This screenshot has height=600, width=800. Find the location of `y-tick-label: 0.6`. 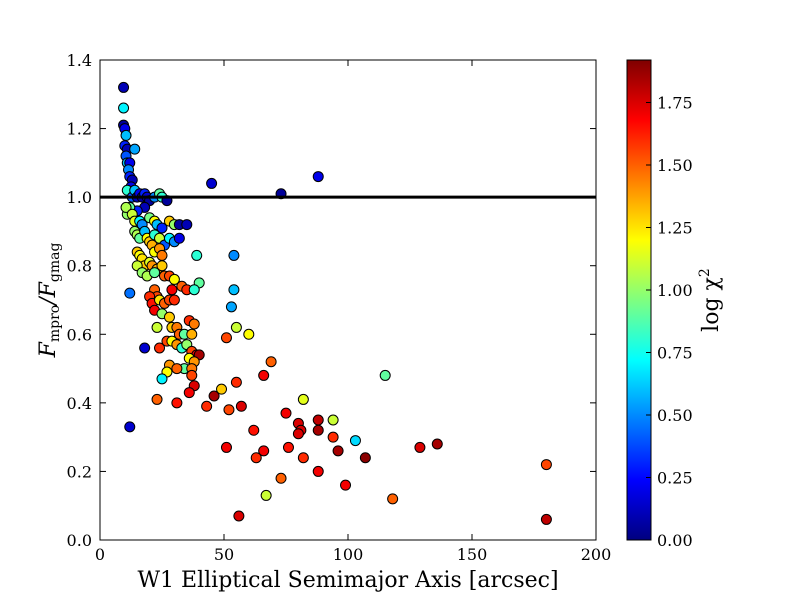

y-tick-label: 0.6 is located at coordinates (79, 334).